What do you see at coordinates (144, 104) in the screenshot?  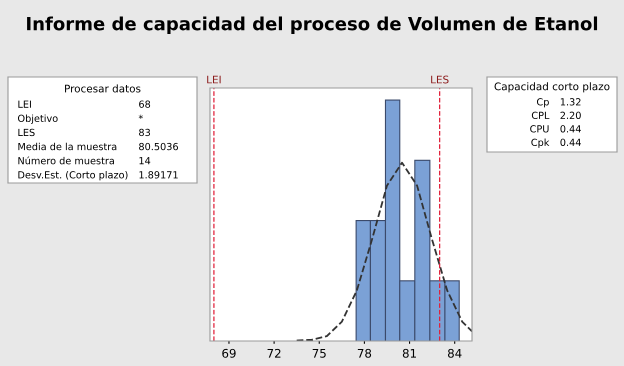 I see `text: 68` at bounding box center [144, 104].